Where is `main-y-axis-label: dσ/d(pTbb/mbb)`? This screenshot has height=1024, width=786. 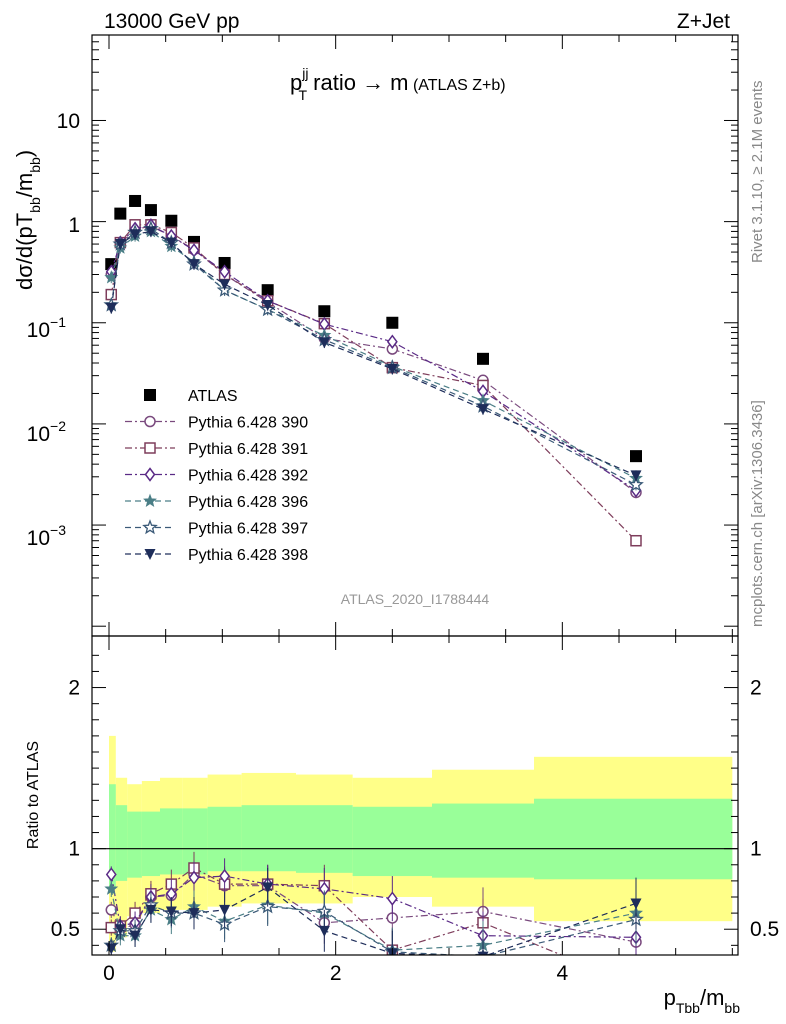
main-y-axis-label: dσ/d(pTbb/mbb) is located at coordinates (27, 220).